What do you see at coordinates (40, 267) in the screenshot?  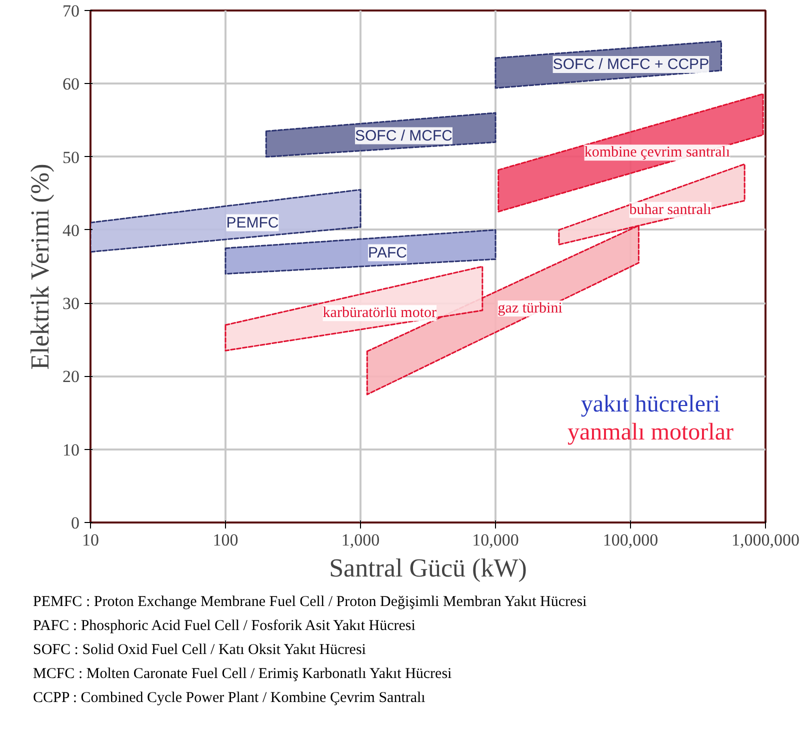 I see `y-axis-title: Elektrik Verimi (%)` at bounding box center [40, 267].